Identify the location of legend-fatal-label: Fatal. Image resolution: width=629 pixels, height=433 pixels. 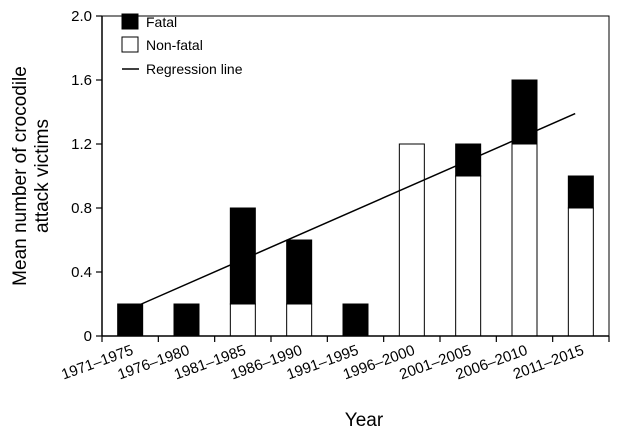
(161, 22).